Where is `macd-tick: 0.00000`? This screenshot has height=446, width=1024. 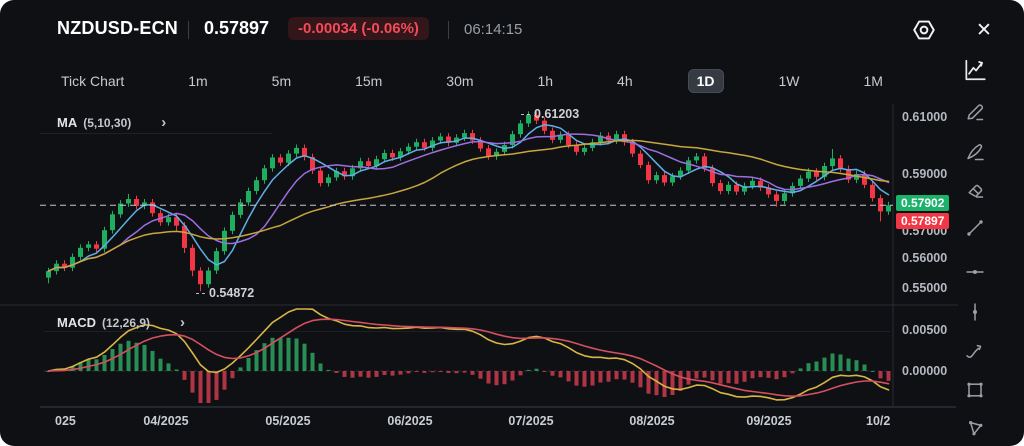 macd-tick: 0.00000 is located at coordinates (925, 371).